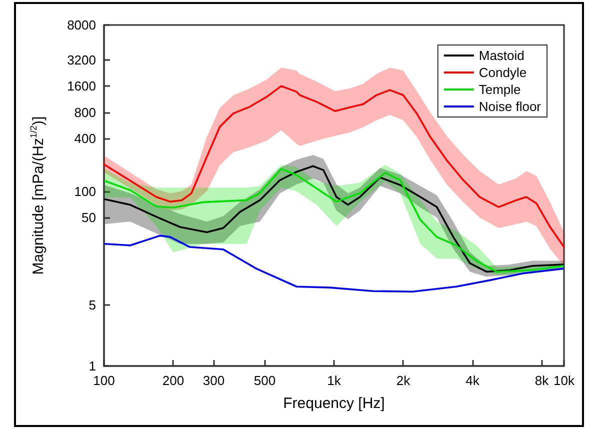  I want to click on y-tick-label: 8000, so click(81, 25).